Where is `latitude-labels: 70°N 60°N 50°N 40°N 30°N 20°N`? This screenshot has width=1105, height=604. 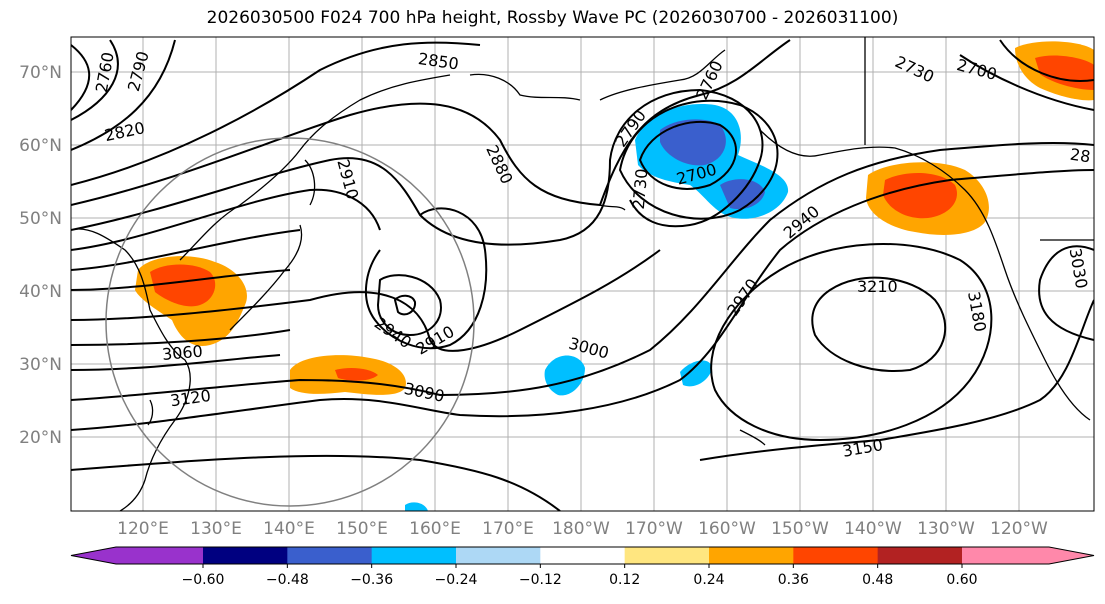 latitude-labels: 70°N 60°N 50°N 40°N 30°N 20°N is located at coordinates (40, 255).